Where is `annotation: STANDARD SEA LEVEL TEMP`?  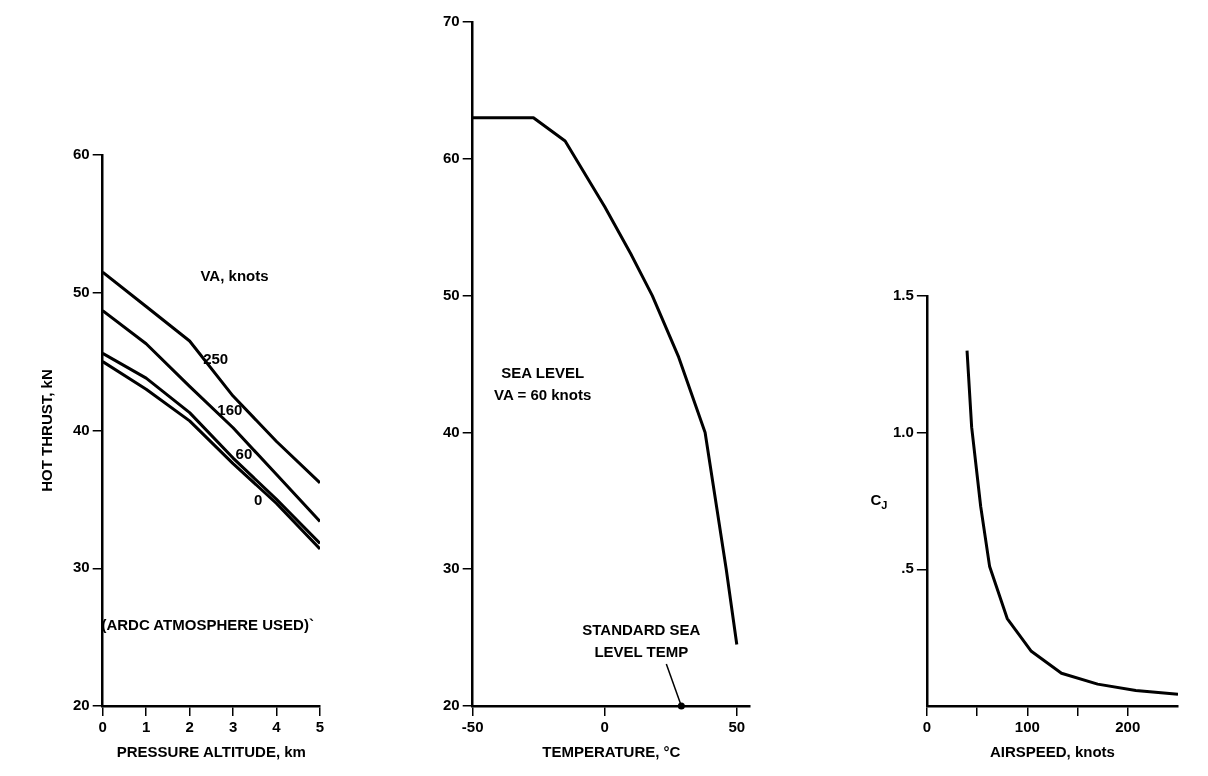 annotation: STANDARD SEA LEVEL TEMP is located at coordinates (641, 641).